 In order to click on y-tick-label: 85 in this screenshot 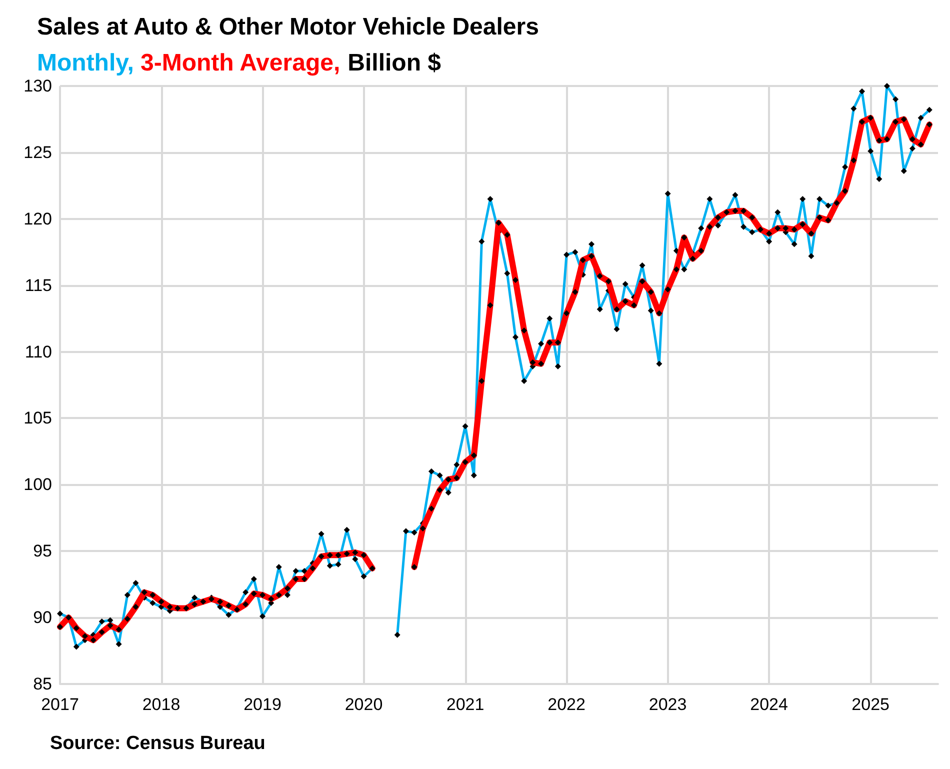, I will do `click(42, 684)`.